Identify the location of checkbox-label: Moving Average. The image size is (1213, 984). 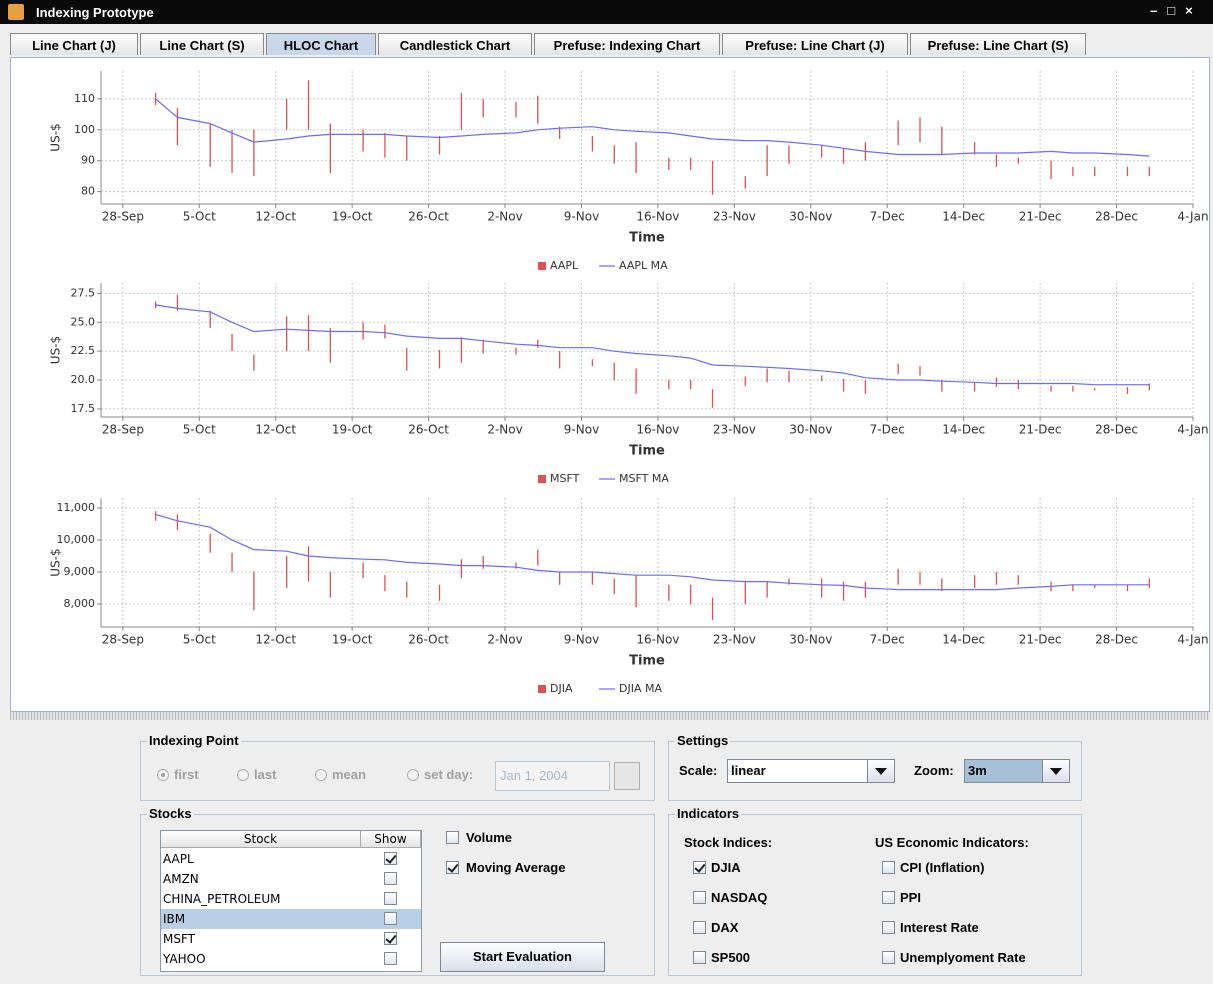
(516, 867).